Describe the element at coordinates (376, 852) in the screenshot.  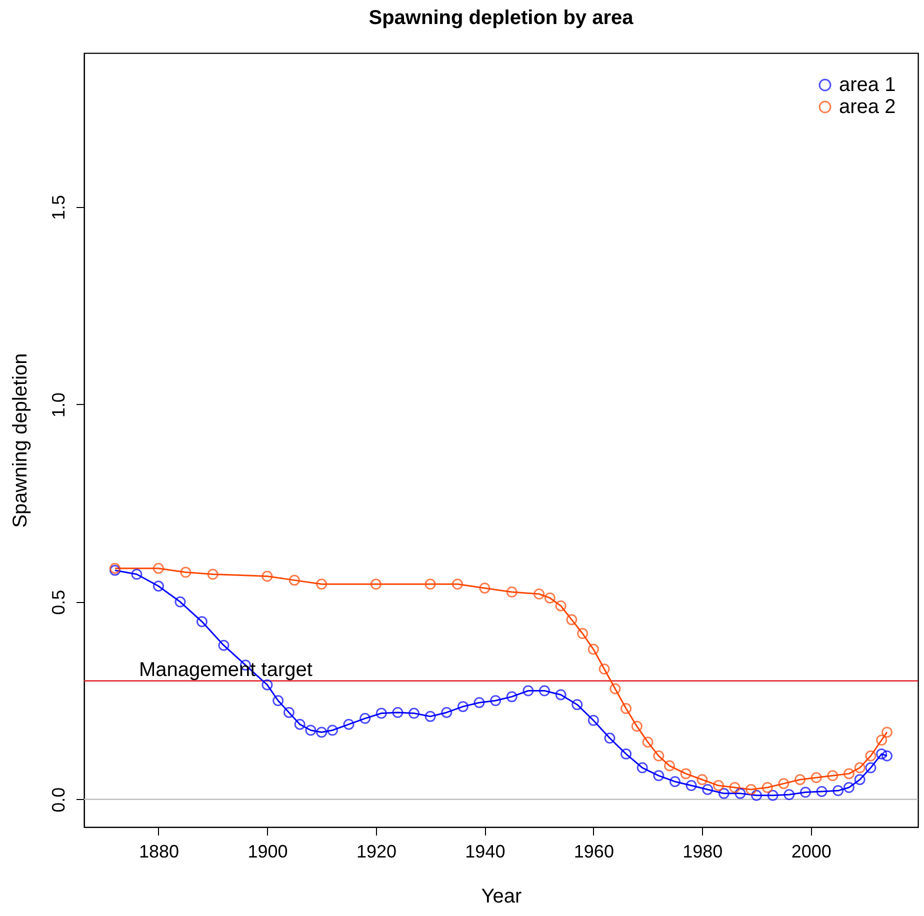
I see `x-tick-label: 1920` at that location.